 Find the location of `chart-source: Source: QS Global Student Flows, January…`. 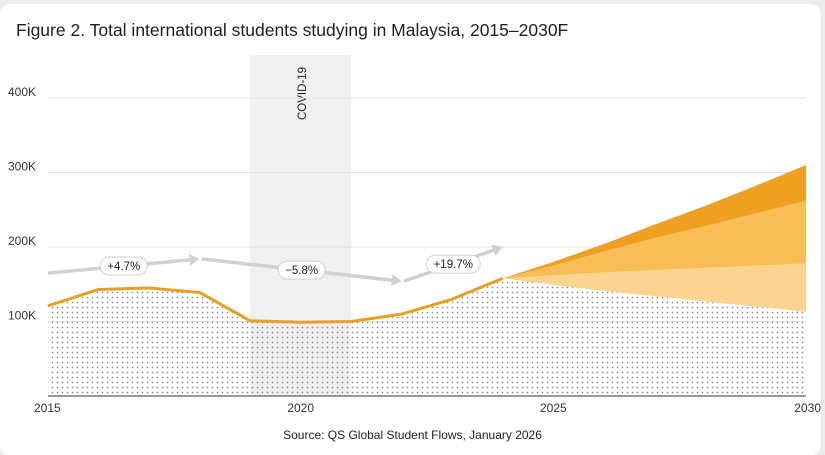

chart-source: Source: QS Global Student Flows, January… is located at coordinates (412, 435).